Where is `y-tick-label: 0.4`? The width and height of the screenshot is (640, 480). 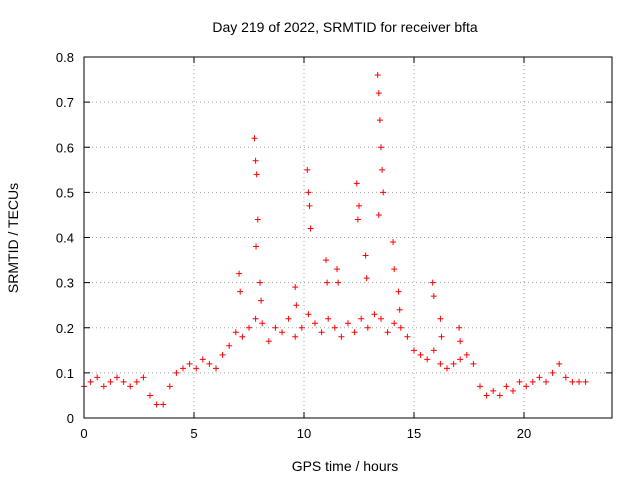
y-tick-label: 0.4 is located at coordinates (65, 238).